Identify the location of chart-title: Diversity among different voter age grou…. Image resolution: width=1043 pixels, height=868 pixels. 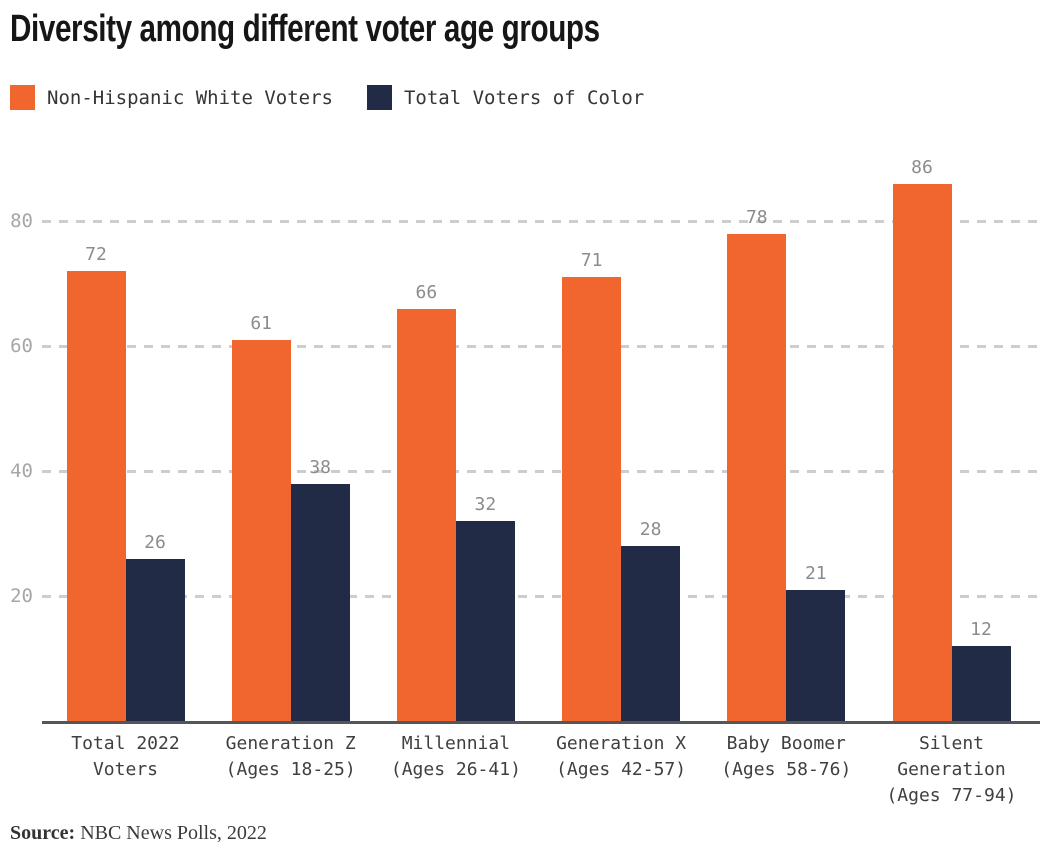
(305, 29).